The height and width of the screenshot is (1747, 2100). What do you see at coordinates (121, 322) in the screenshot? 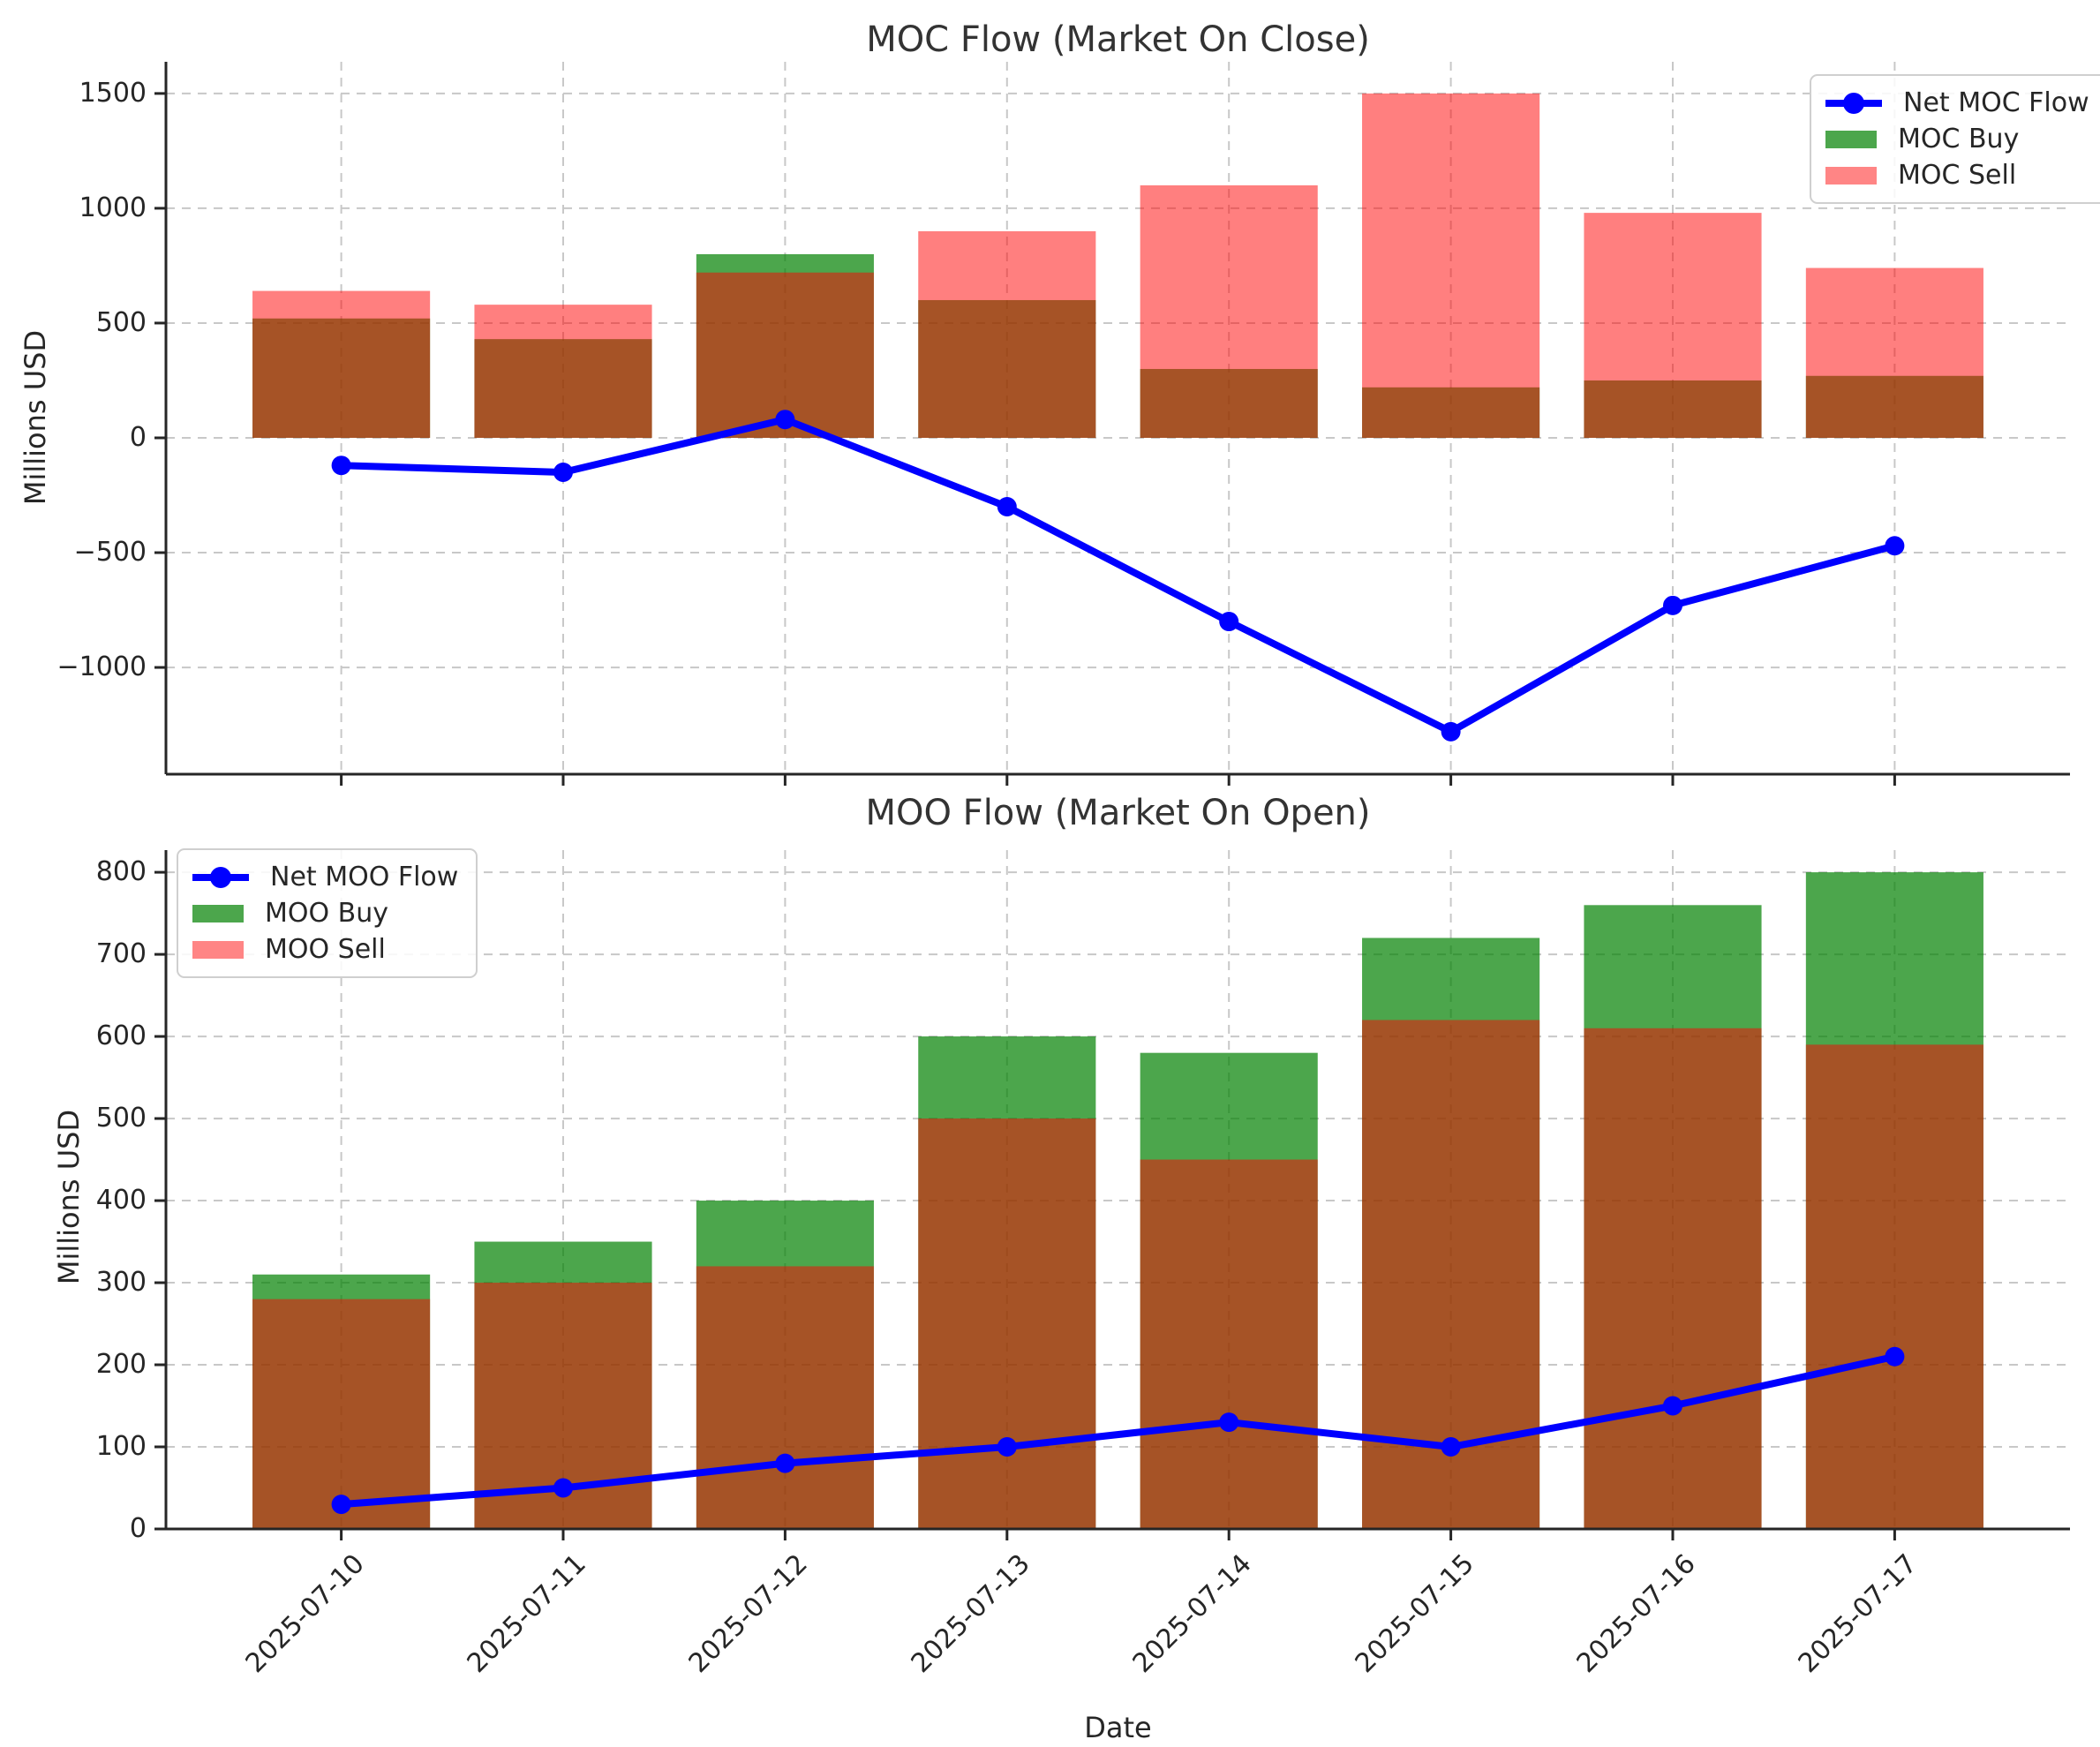
I see `moc-y-tick-label: 500` at bounding box center [121, 322].